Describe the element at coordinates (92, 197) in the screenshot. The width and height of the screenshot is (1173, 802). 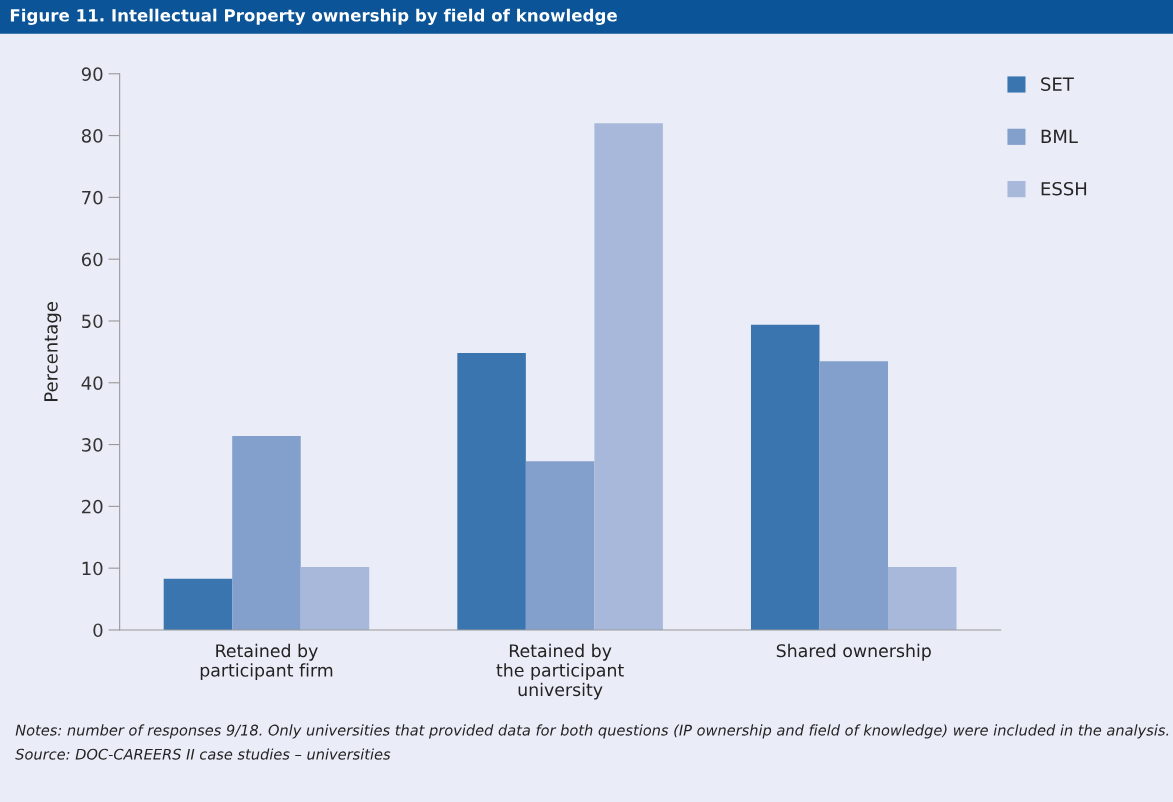
I see `y-tick-label: 70` at that location.